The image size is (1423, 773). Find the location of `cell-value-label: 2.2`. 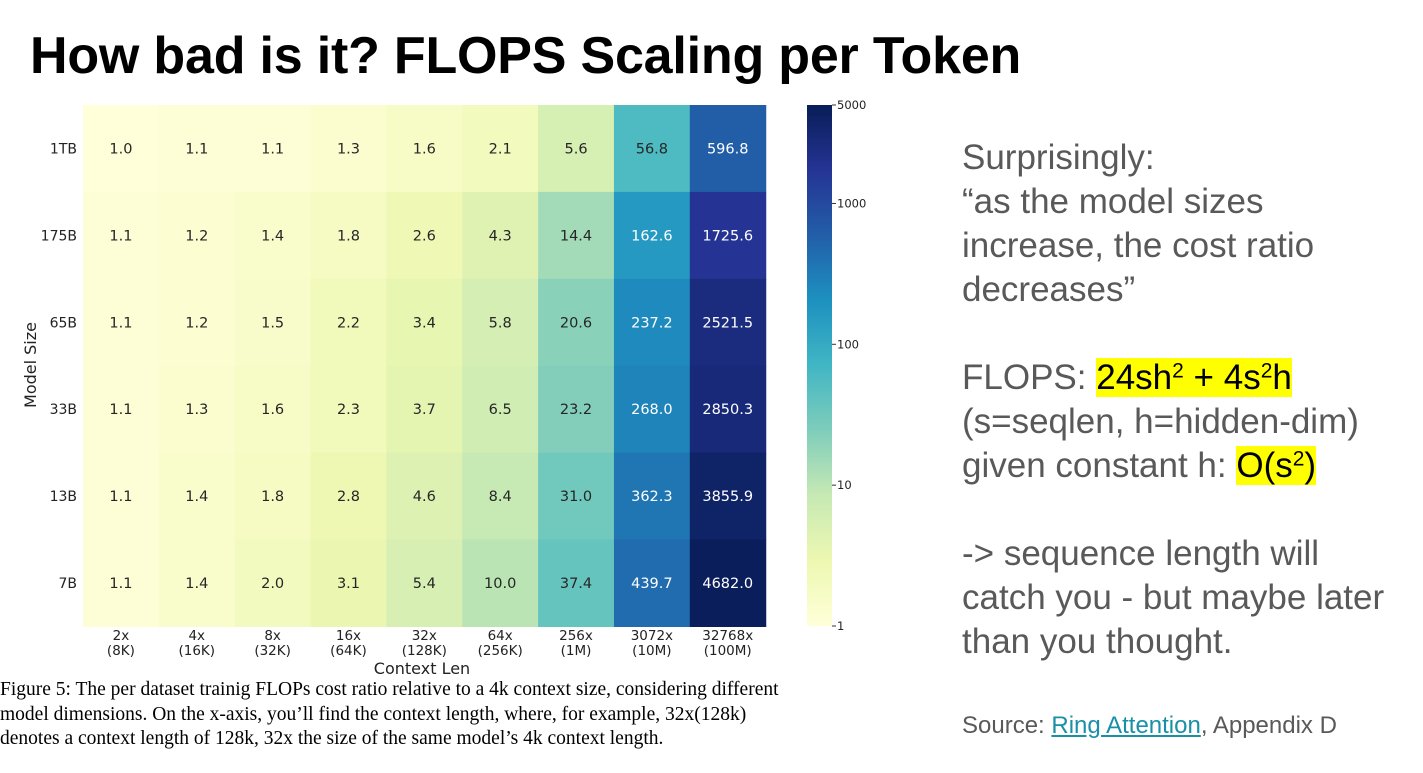

cell-value-label: 2.2 is located at coordinates (348, 323).